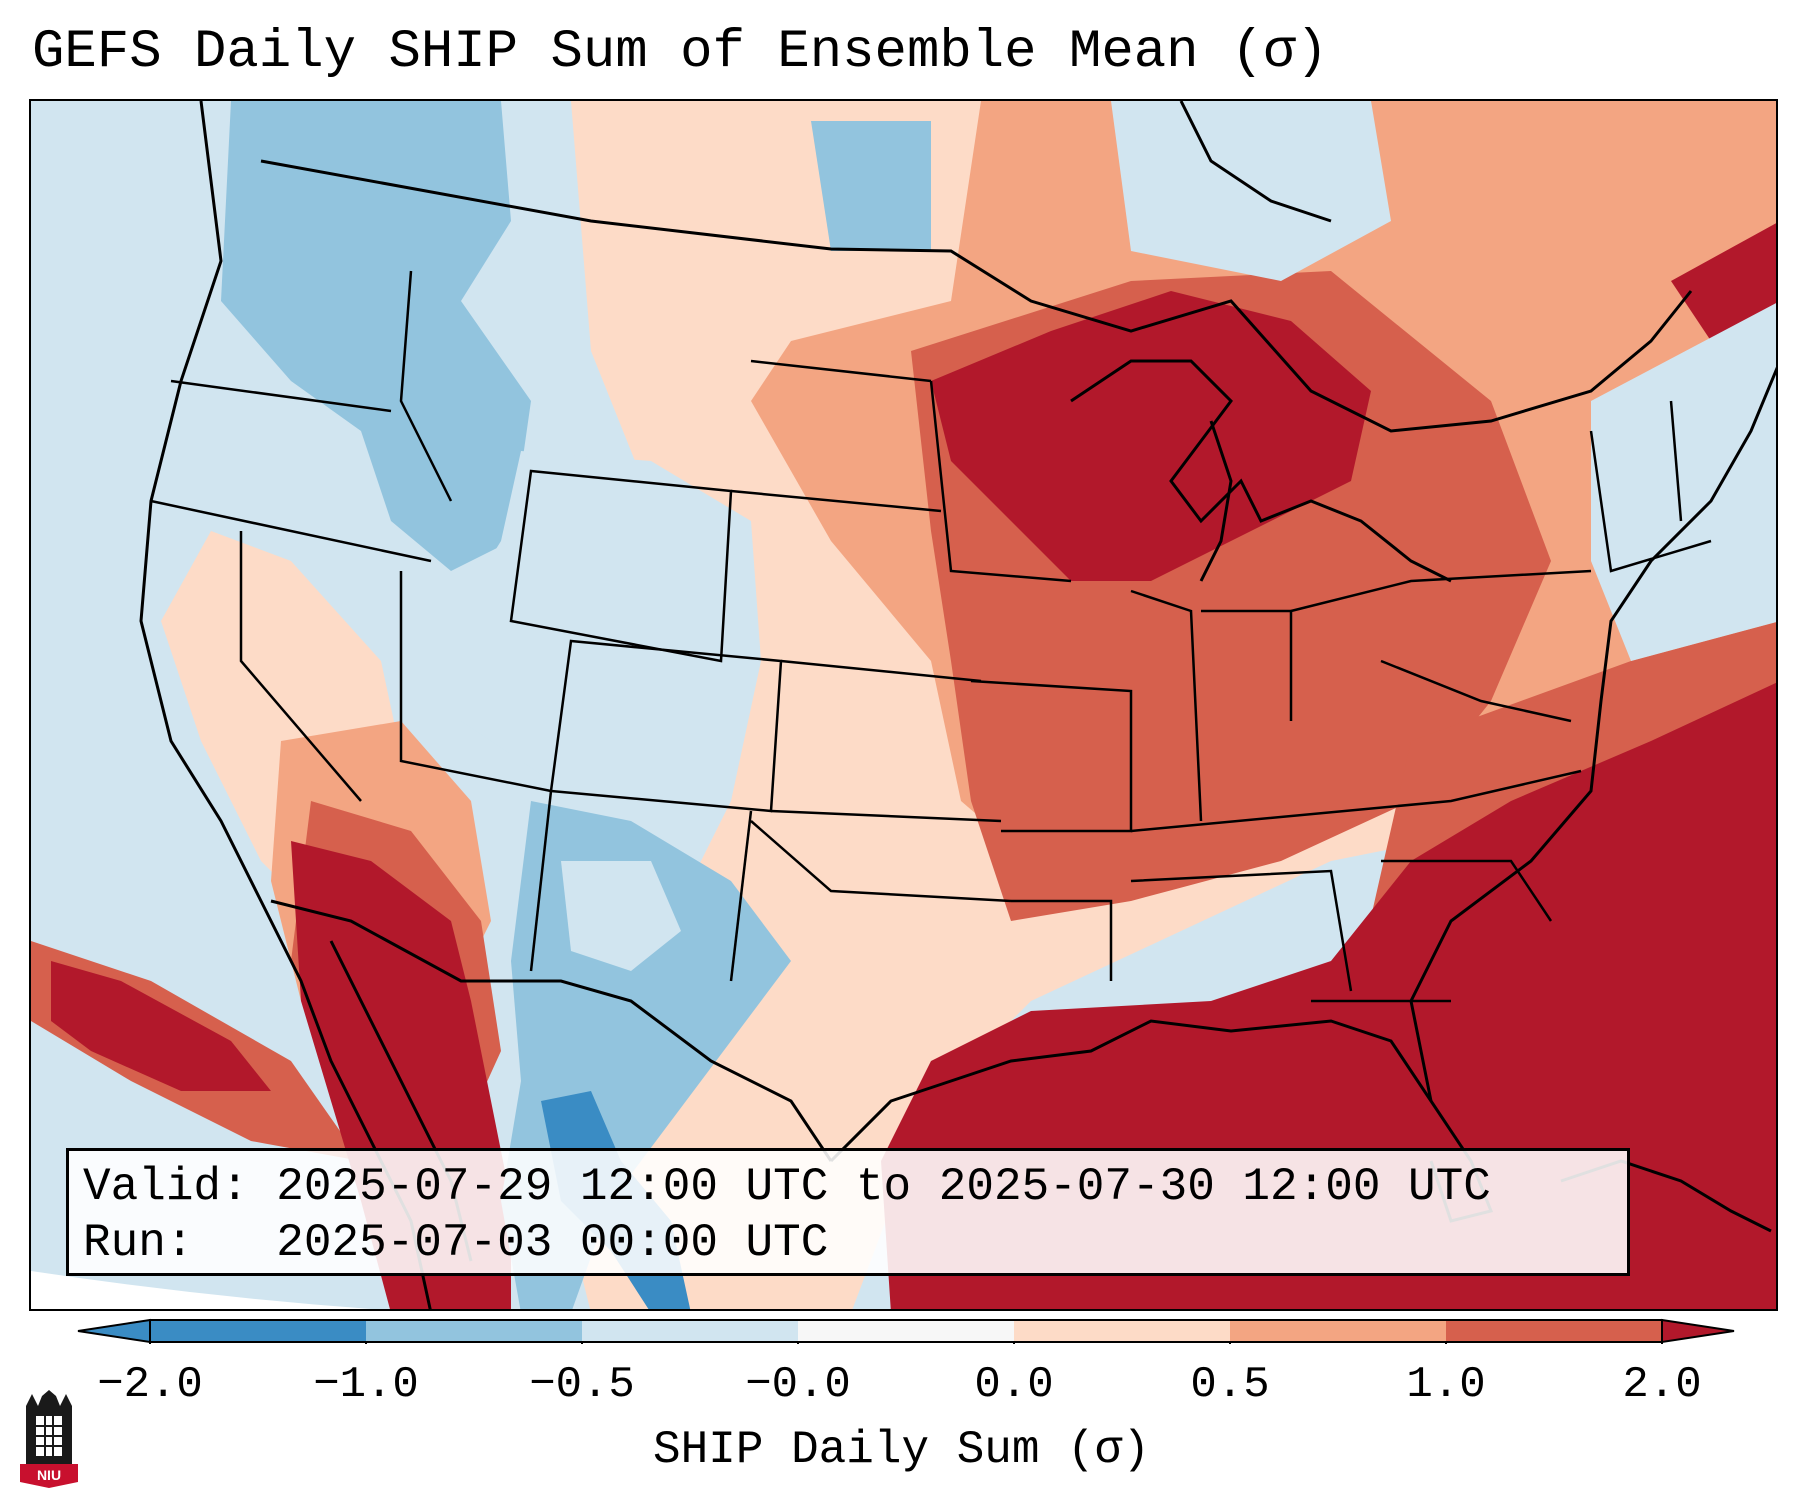  Describe the element at coordinates (1051, 756) in the screenshot. I see `mo` at that location.